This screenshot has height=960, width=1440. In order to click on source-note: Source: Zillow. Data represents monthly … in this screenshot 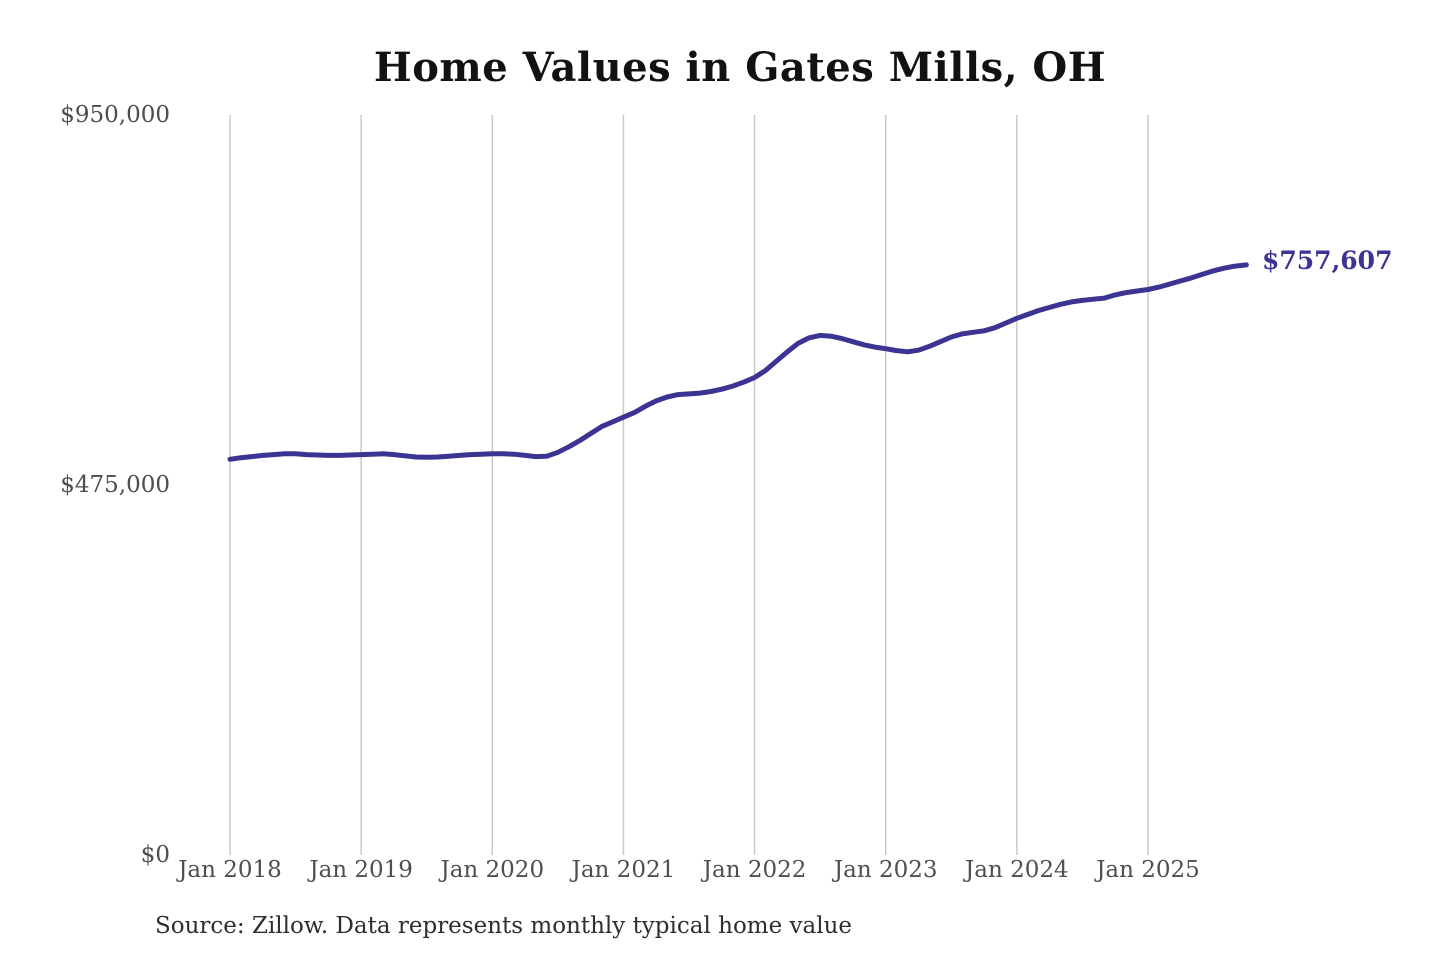, I will do `click(504, 926)`.